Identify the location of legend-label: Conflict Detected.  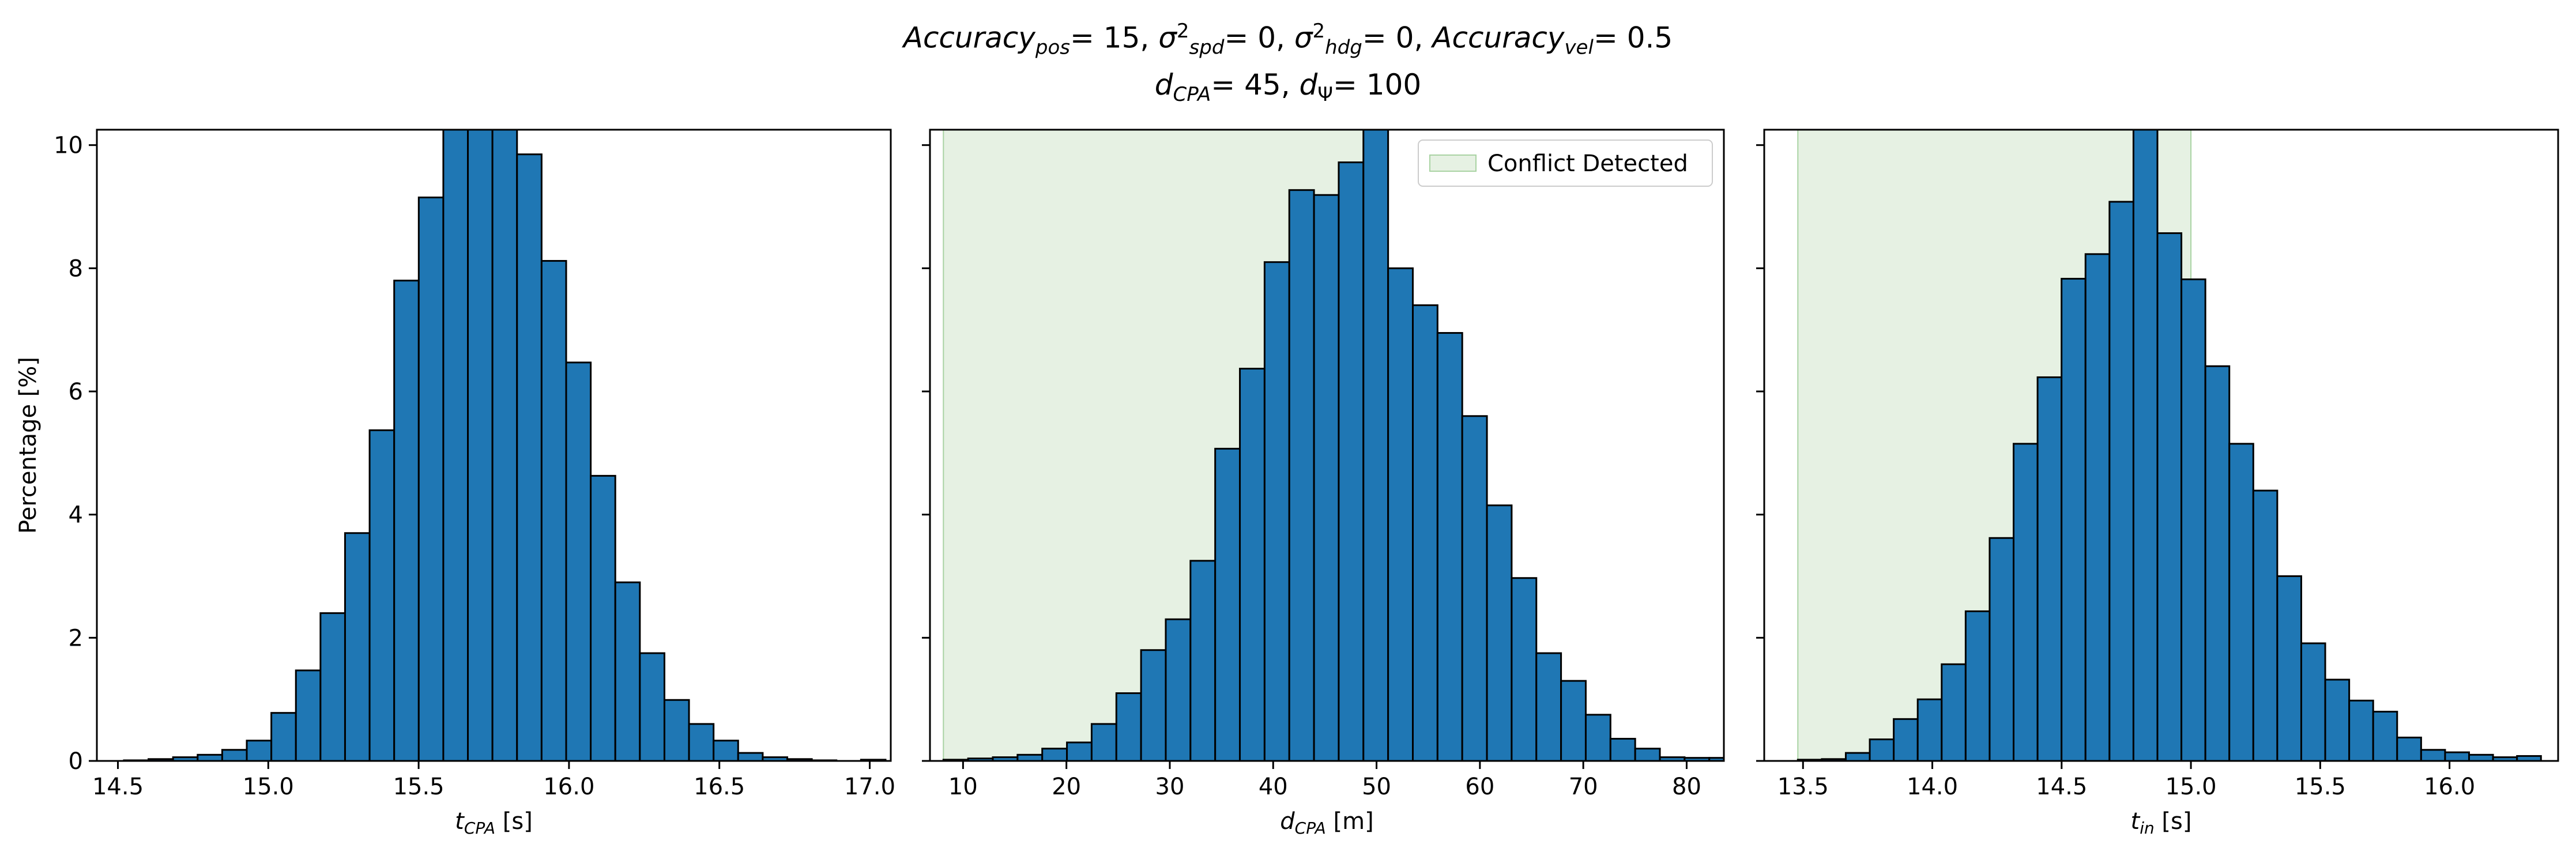
(1587, 164).